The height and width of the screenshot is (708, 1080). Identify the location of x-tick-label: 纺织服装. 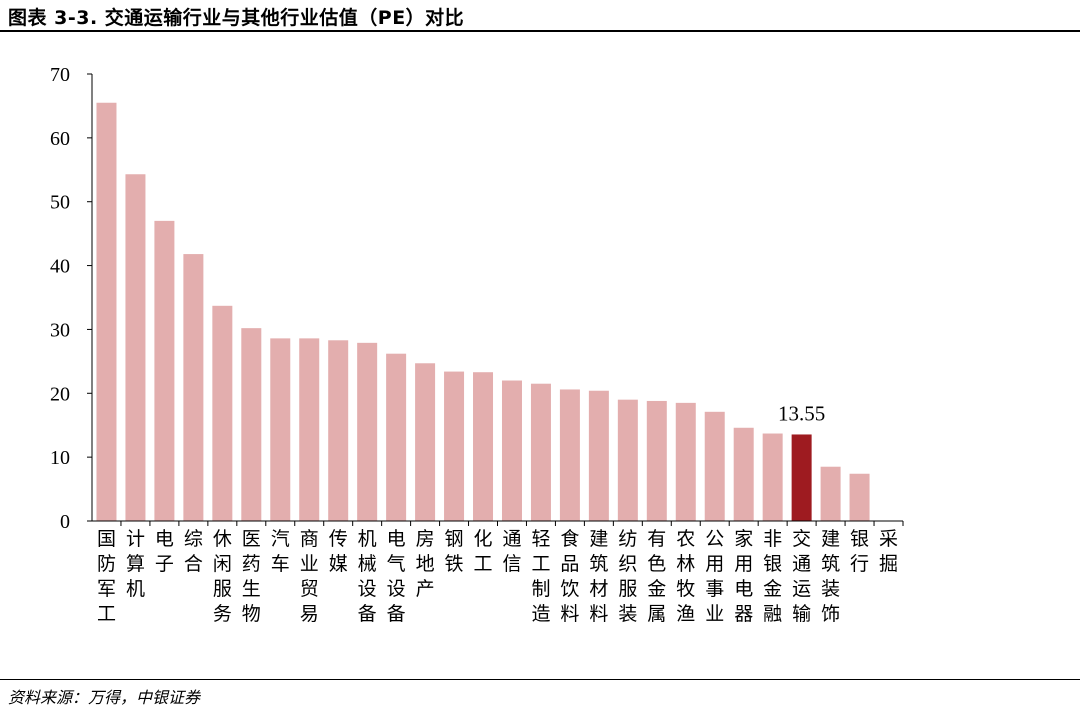
(627, 576).